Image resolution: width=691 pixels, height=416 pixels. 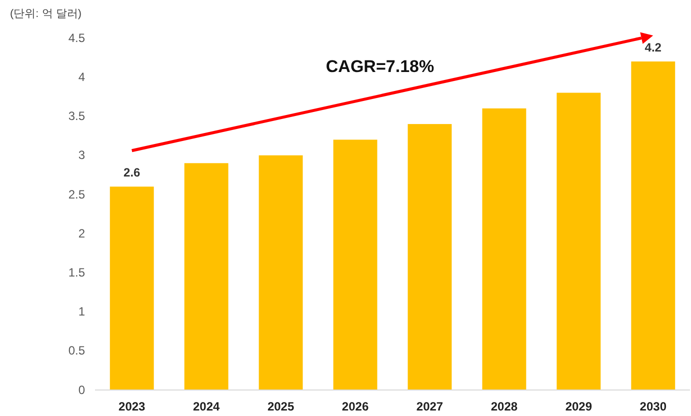 What do you see at coordinates (82, 233) in the screenshot?
I see `y-tick-label: 2` at bounding box center [82, 233].